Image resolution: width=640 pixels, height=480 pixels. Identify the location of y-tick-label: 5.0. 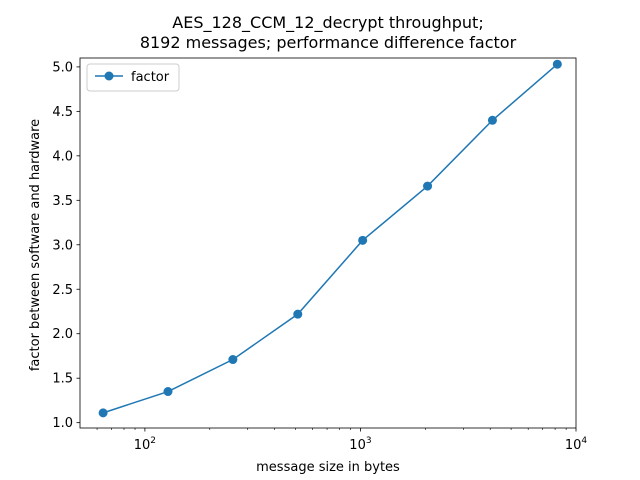
(62, 67).